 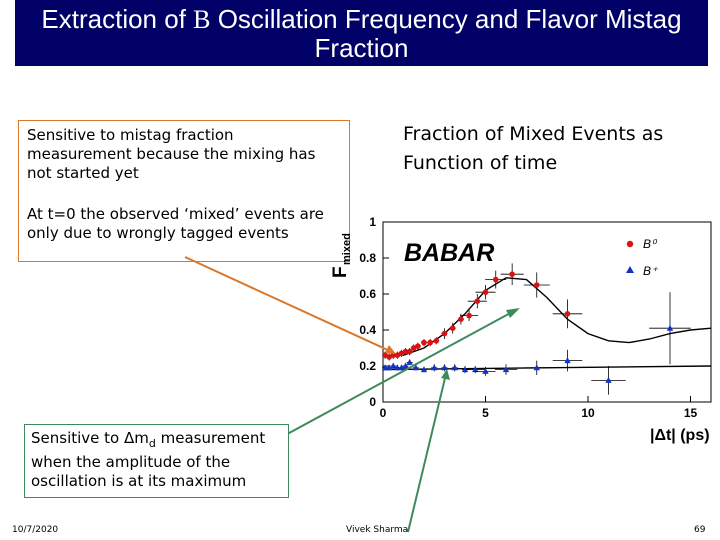 What do you see at coordinates (367, 366) in the screenshot?
I see `y-tick-label: 0.2` at bounding box center [367, 366].